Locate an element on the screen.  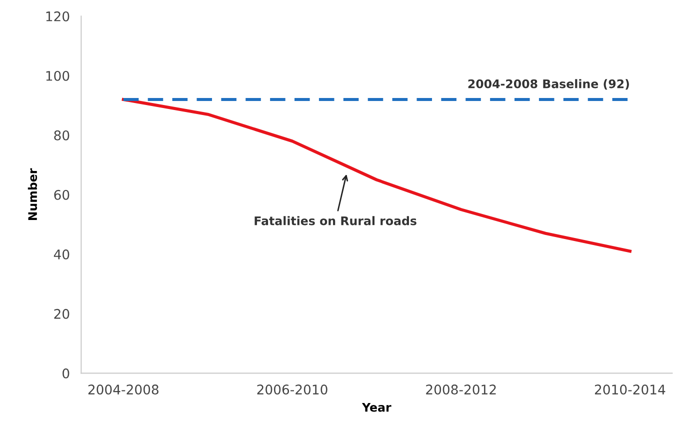
y-tick-label: 100 is located at coordinates (58, 75).